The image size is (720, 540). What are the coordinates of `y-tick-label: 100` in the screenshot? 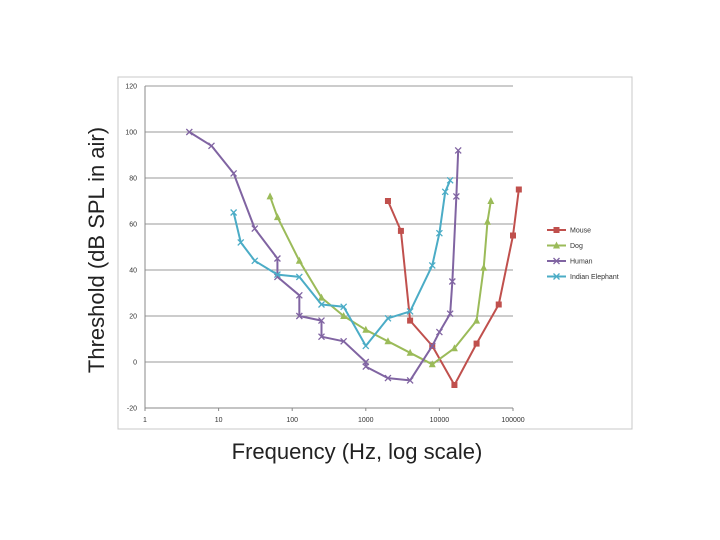 It's located at (131, 133).